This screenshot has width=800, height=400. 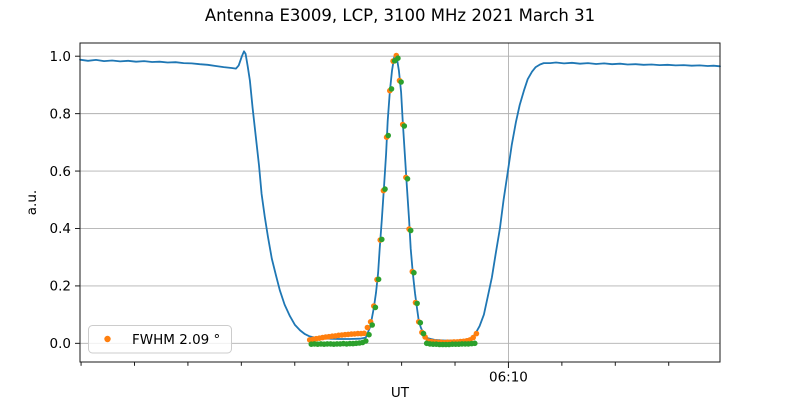 What do you see at coordinates (508, 378) in the screenshot?
I see `x-tick-label: 06:10` at bounding box center [508, 378].